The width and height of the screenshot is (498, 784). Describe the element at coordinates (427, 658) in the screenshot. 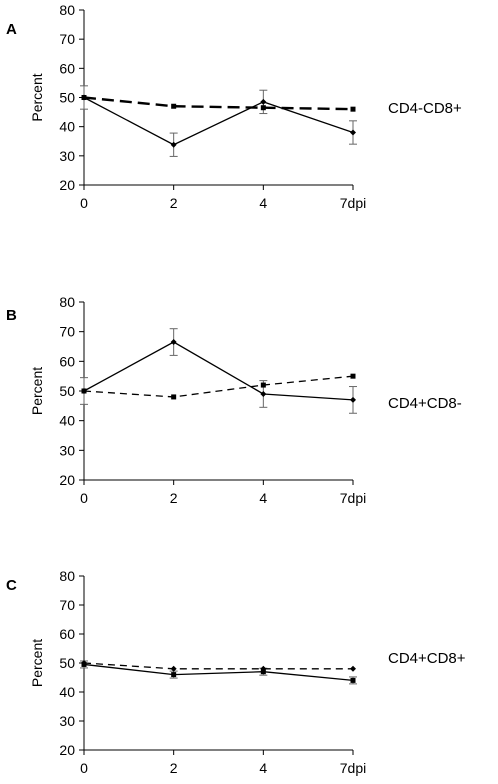

I see `series-side-label: CD4+CD8+` at that location.